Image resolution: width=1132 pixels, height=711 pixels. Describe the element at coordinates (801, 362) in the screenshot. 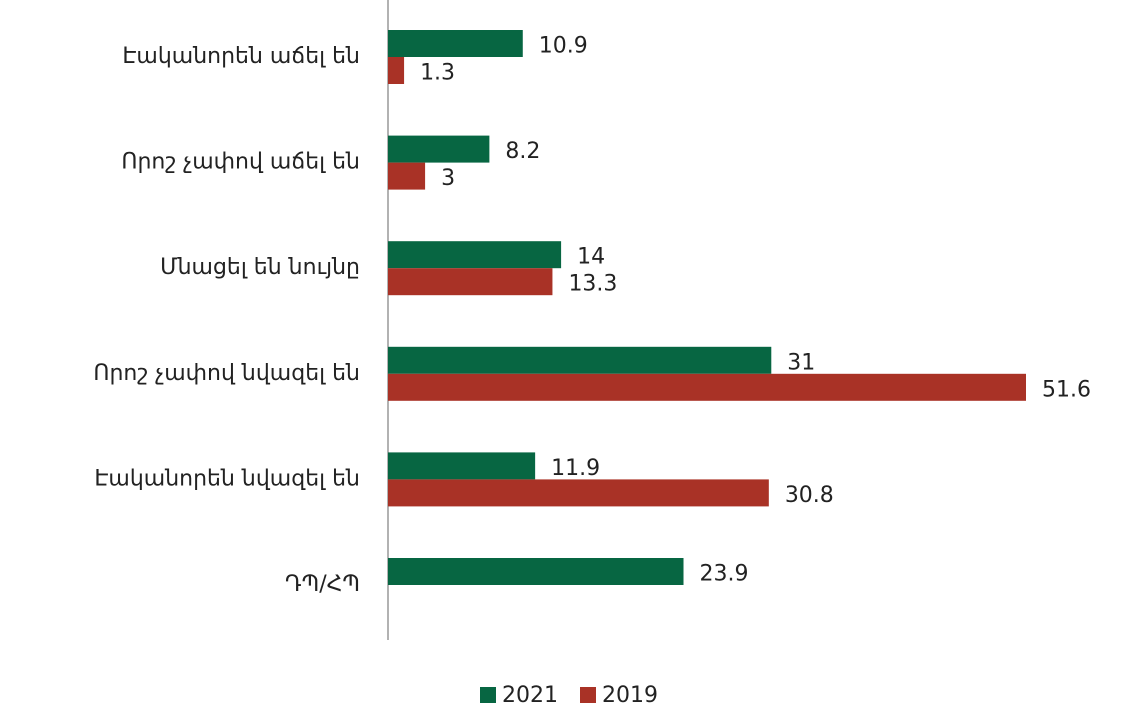

I see `value-label: 31` at that location.